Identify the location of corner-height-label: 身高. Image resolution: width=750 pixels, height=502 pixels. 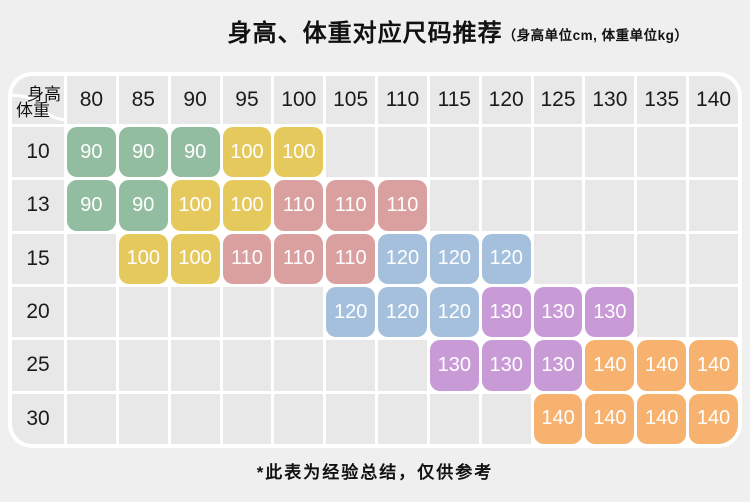
(44, 94).